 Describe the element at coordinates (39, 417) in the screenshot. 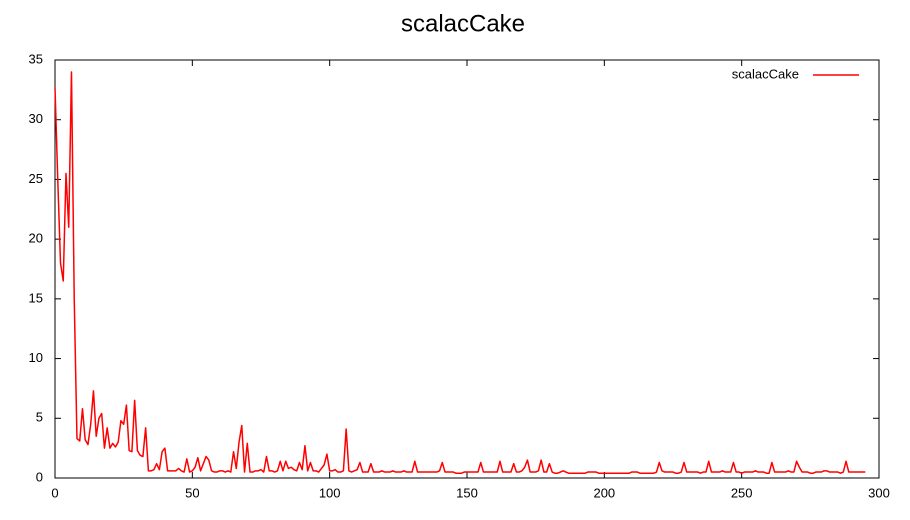

I see `y-tick-label: 5` at that location.